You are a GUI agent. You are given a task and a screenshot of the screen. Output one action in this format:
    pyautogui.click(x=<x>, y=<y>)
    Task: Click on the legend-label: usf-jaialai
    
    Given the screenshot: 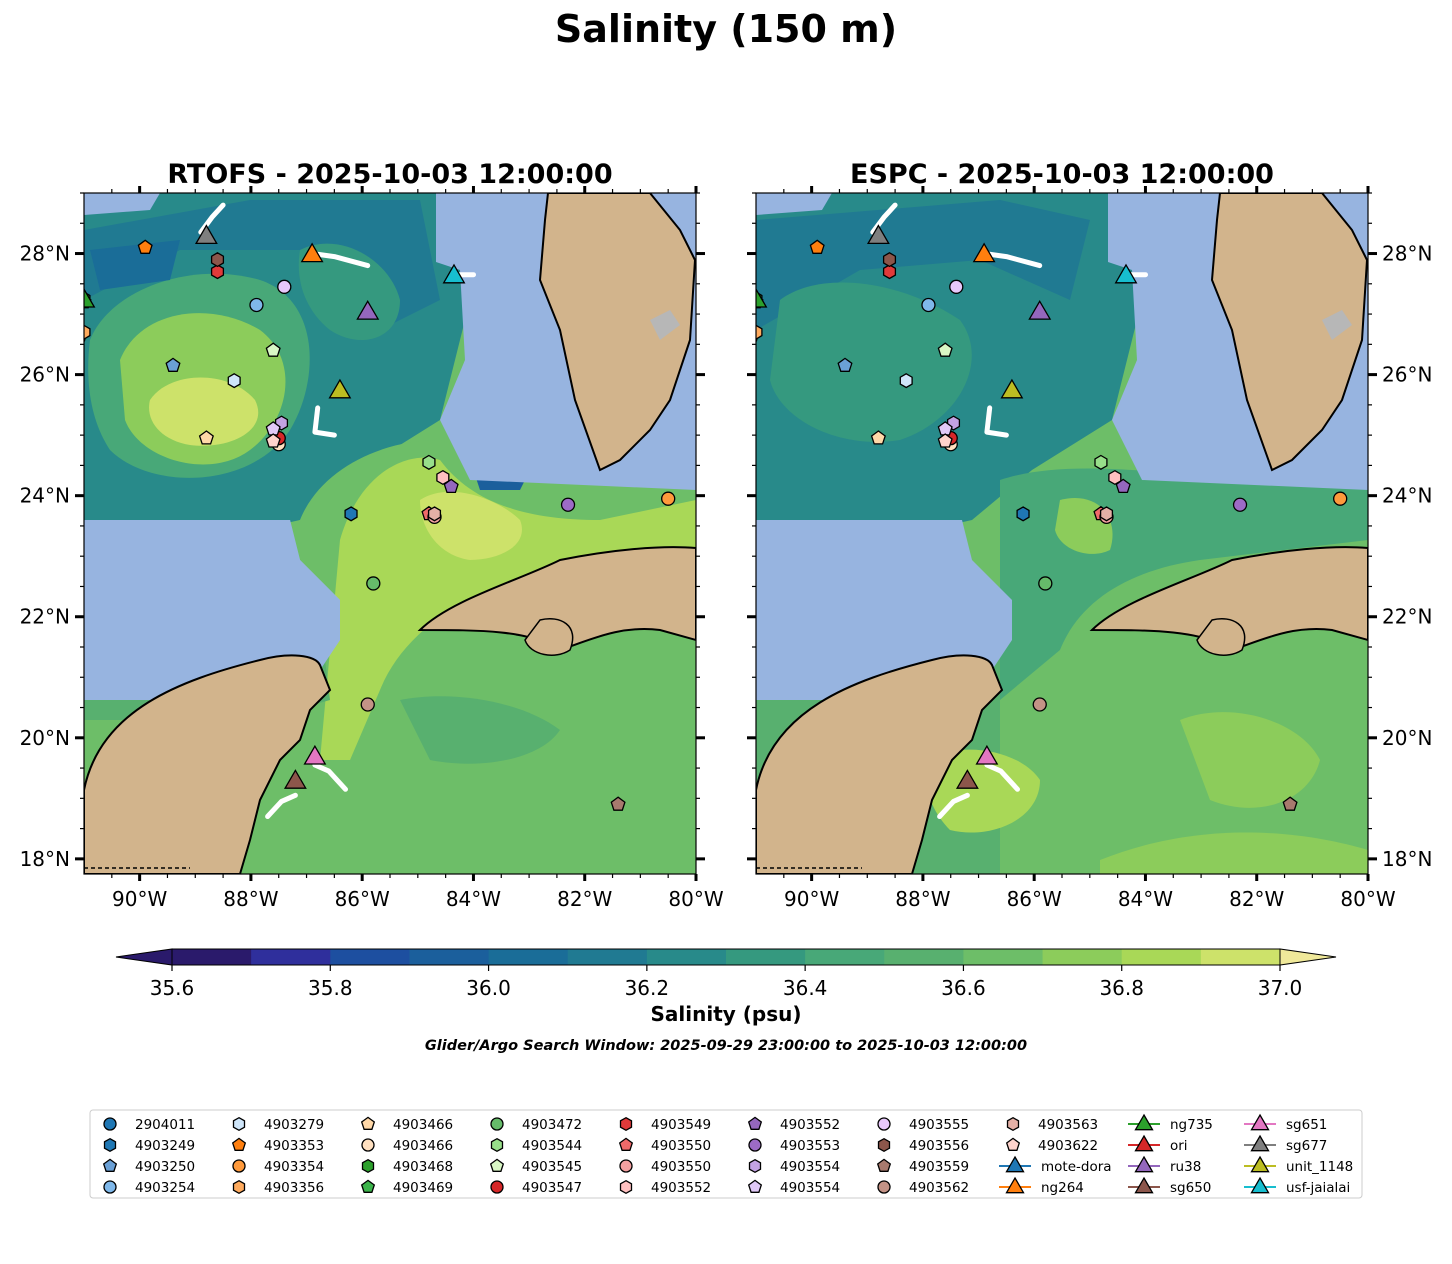 What is the action you would take?
    pyautogui.click(x=1318, y=1188)
    